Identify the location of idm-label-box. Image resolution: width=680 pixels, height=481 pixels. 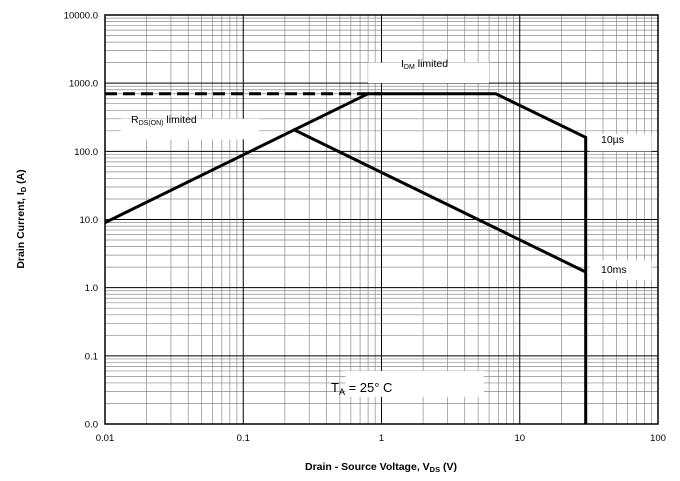
(429, 73).